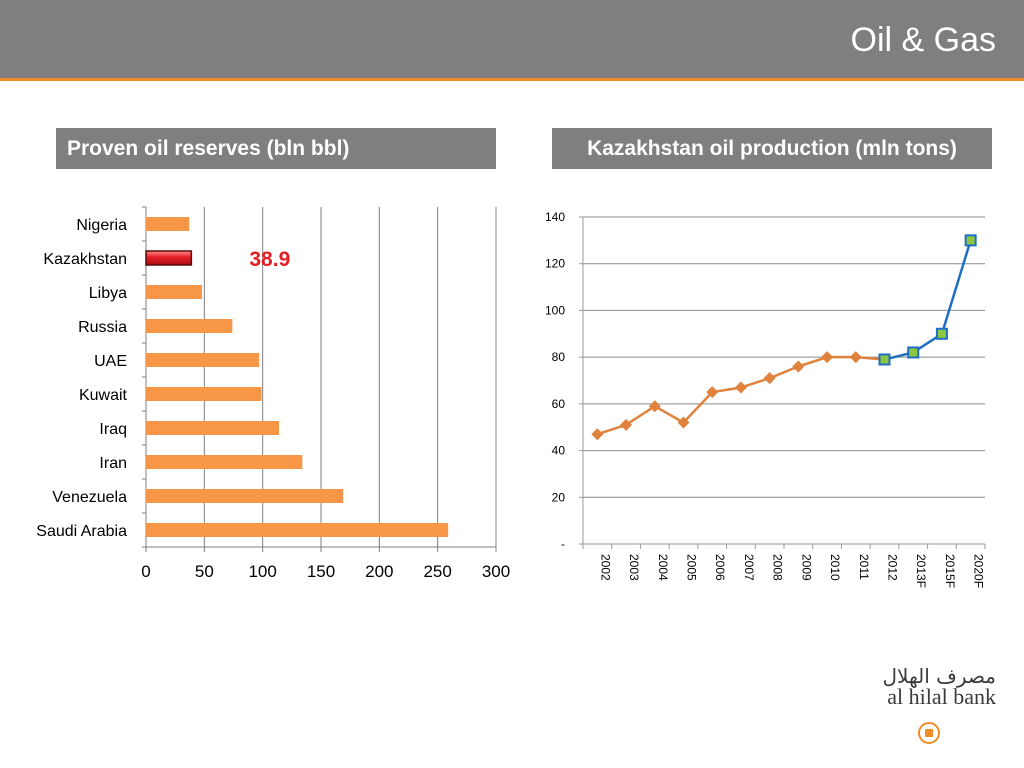  What do you see at coordinates (923, 40) in the screenshot?
I see `slide-title: Oil & Gas` at bounding box center [923, 40].